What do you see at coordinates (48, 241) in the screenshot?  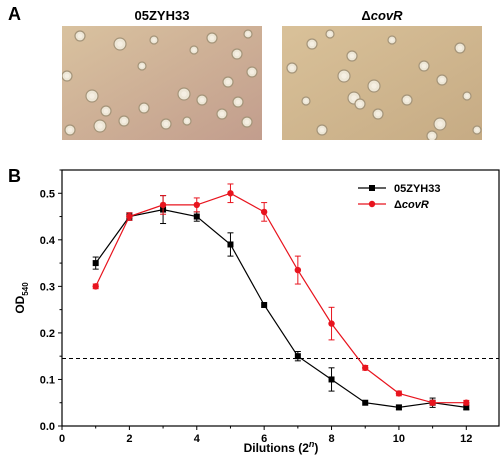 I see `y-tick-label: 0.4` at bounding box center [48, 241].